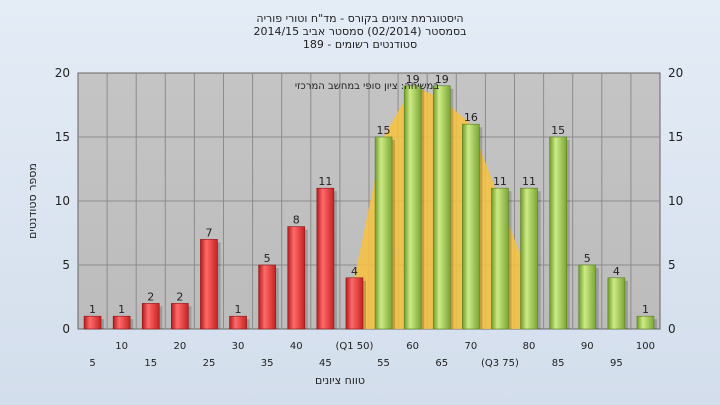 The width and height of the screenshot is (720, 405). I want to click on x-tick-label: 90, so click(587, 346).